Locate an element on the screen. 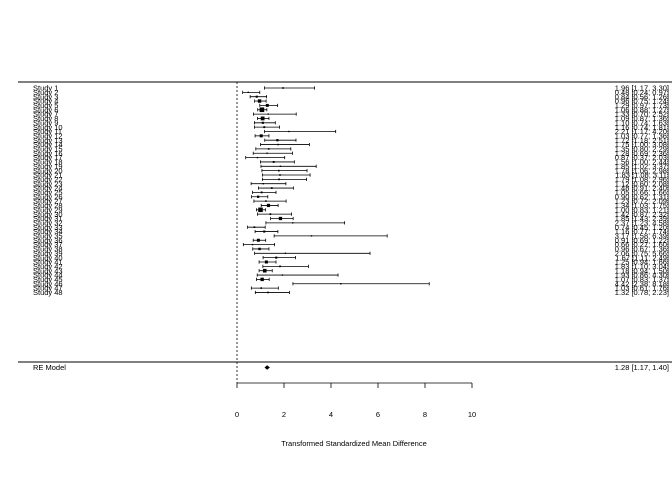 The image size is (672, 480). study-label: Study 20 is located at coordinates (48, 170).